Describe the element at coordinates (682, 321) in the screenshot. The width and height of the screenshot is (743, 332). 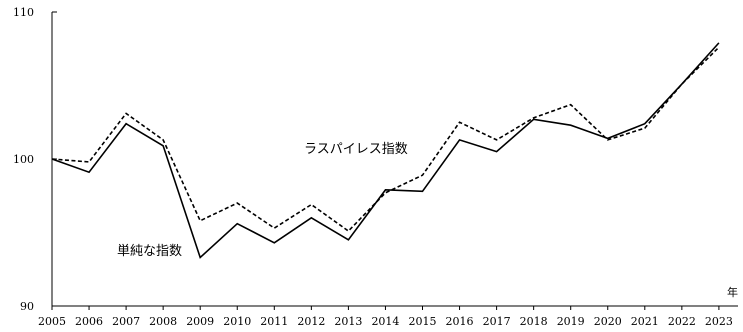
I see `x-tick-label: 2022` at that location.